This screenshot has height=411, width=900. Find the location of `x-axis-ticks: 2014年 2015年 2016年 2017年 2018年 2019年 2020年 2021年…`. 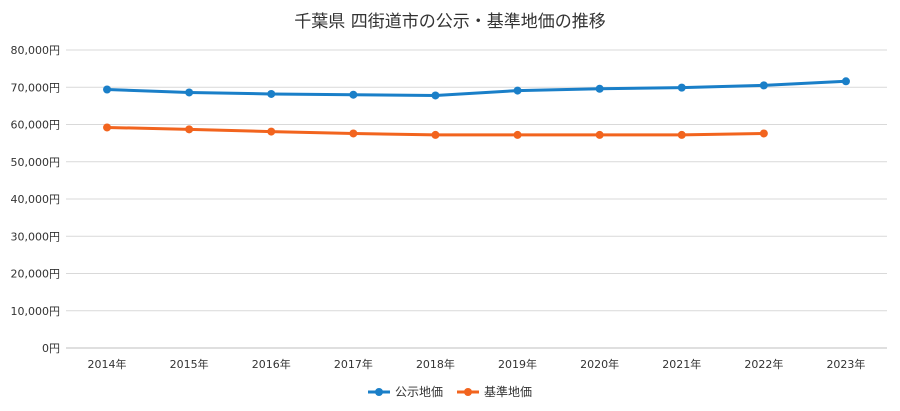

x-axis-ticks: 2014年 2015年 2016年 2017年 2018年 2019年 2020年 2021年… is located at coordinates (477, 364).